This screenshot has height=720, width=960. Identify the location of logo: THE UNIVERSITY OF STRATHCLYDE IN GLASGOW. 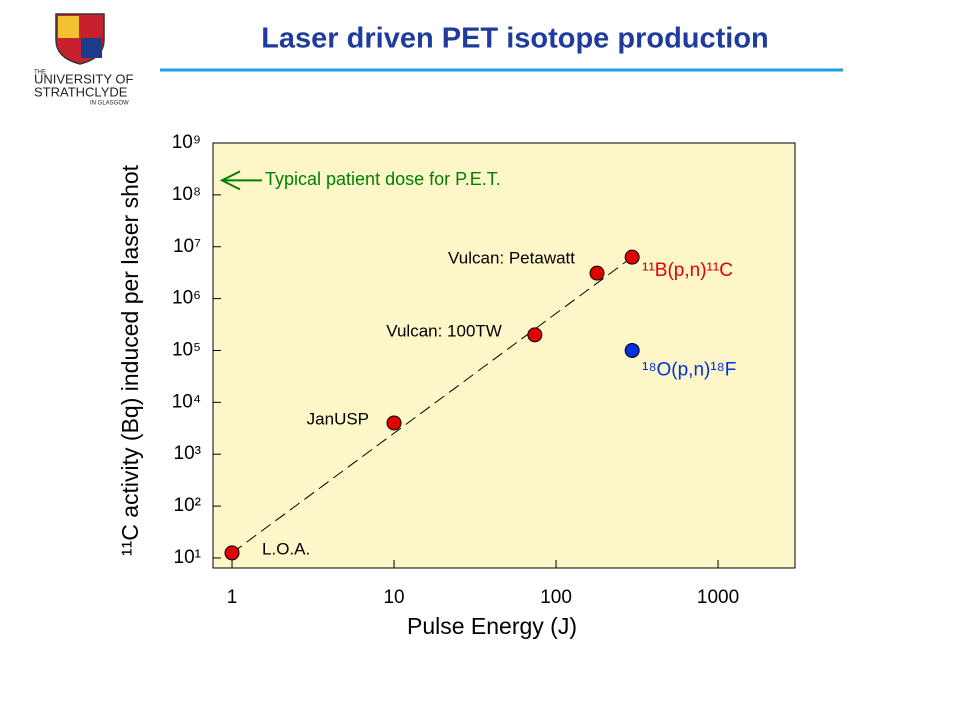
(84, 60).